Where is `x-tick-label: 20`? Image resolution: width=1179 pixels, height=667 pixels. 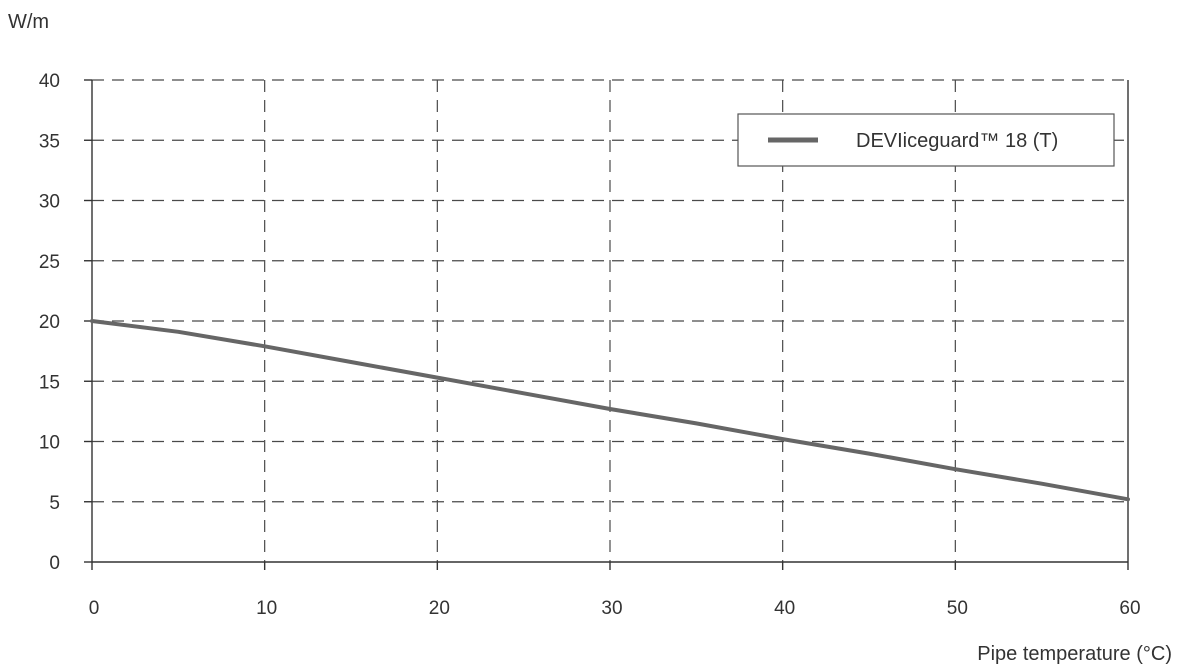 x-tick-label: 20 is located at coordinates (439, 608).